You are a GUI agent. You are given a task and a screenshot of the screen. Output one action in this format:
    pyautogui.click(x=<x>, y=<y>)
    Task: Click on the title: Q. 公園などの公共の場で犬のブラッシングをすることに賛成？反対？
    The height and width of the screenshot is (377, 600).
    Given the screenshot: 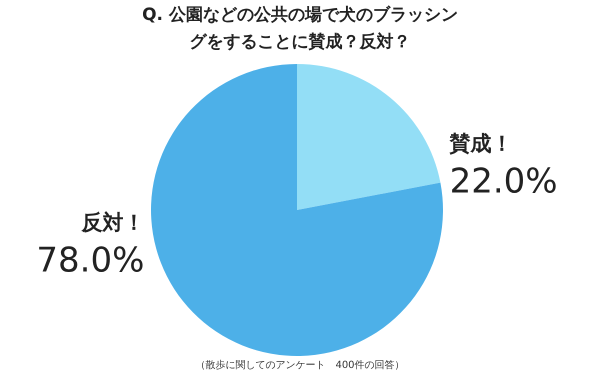 What is the action you would take?
    pyautogui.click(x=300, y=29)
    